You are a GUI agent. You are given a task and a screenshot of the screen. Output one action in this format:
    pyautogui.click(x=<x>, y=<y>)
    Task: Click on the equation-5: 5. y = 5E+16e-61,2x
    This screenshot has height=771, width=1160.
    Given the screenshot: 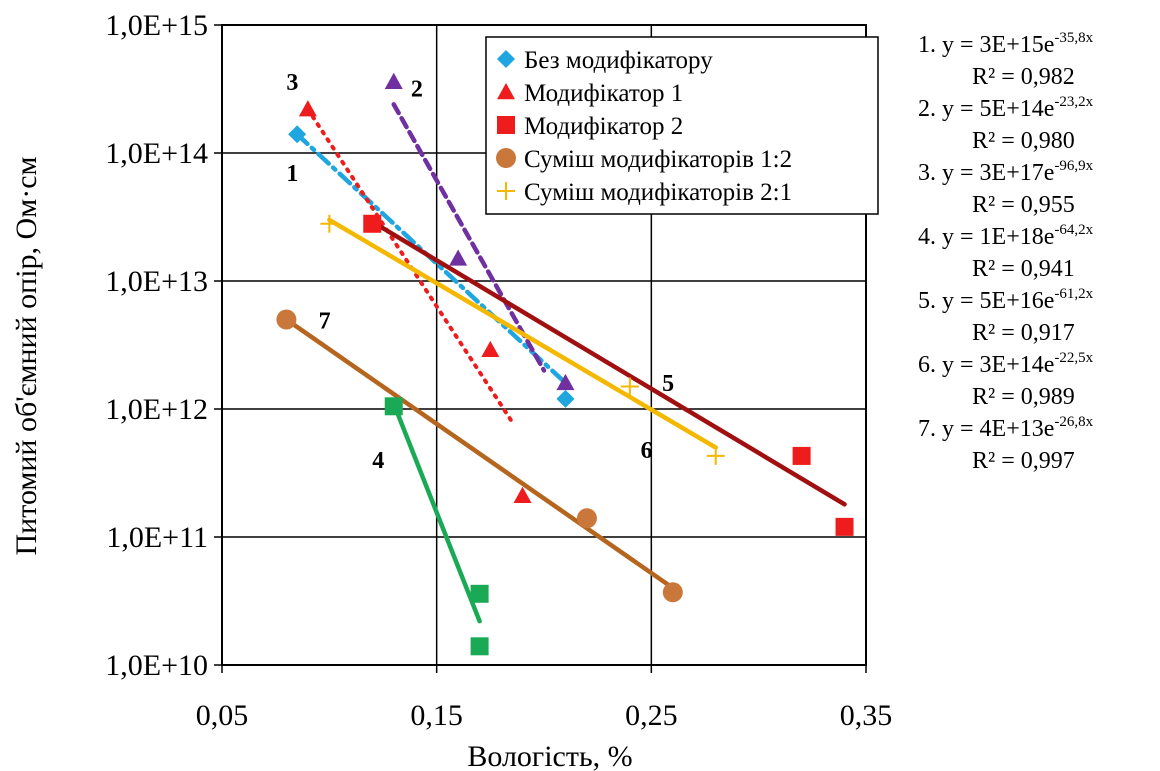 What is the action you would take?
    pyautogui.click(x=1006, y=300)
    